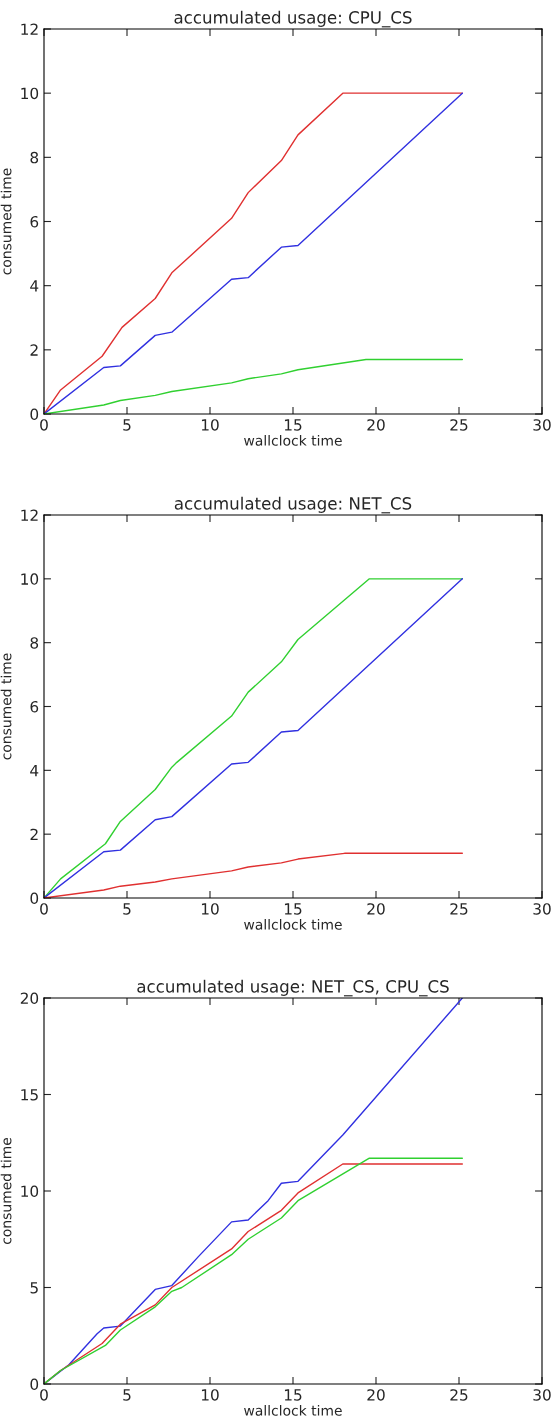 The width and height of the screenshot is (551, 1416). Describe the element at coordinates (34, 1288) in the screenshot. I see `y-tick-label: 5` at that location.